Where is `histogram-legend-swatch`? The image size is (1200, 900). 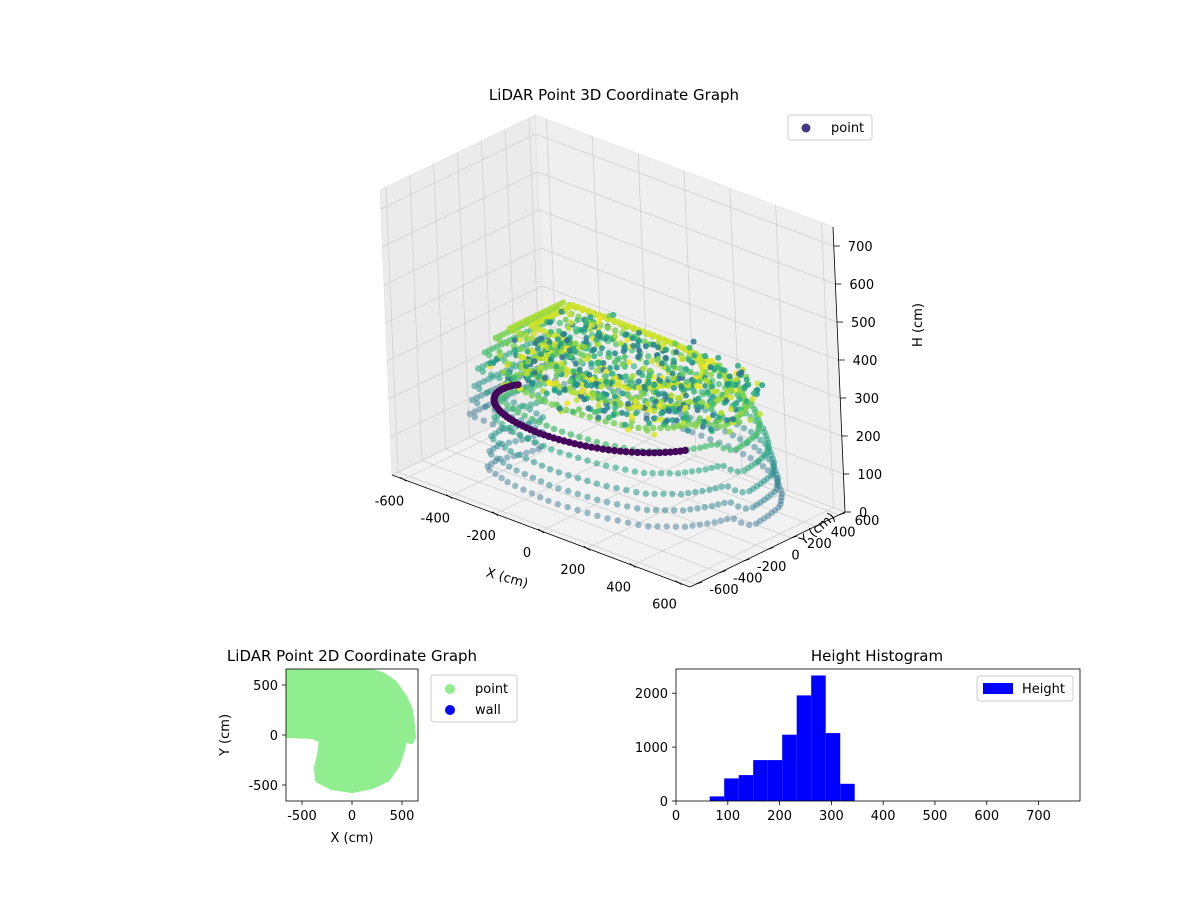 histogram-legend-swatch is located at coordinates (998, 688).